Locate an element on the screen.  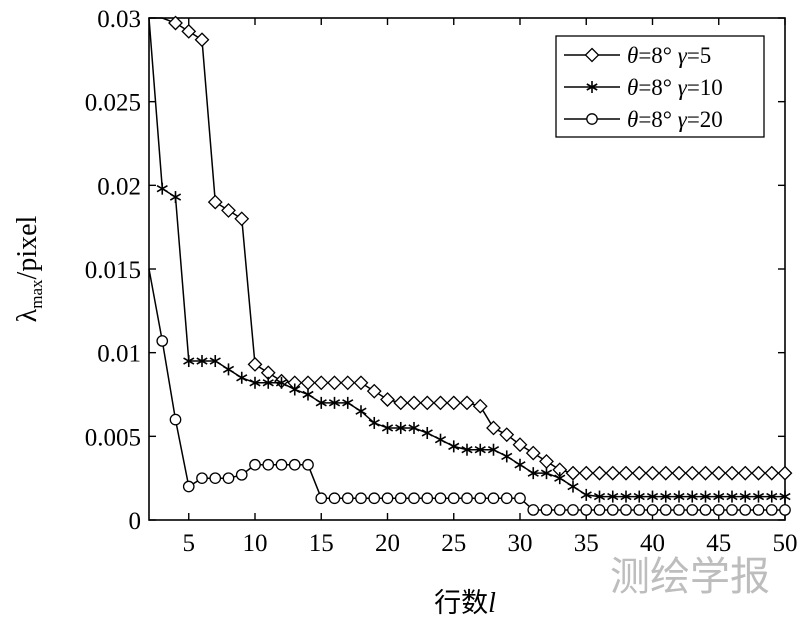
y-tick-label: 0 is located at coordinates (135, 521).